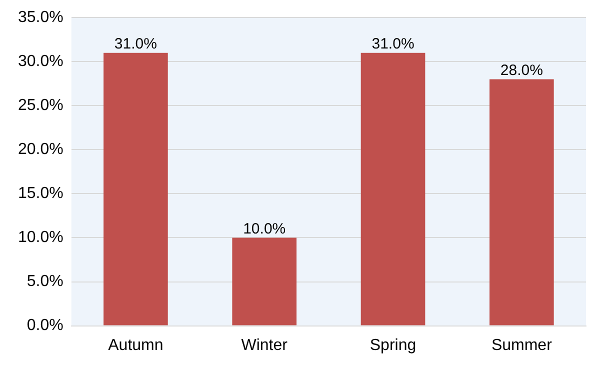  I want to click on x-tick-label: Winter, so click(264, 345).